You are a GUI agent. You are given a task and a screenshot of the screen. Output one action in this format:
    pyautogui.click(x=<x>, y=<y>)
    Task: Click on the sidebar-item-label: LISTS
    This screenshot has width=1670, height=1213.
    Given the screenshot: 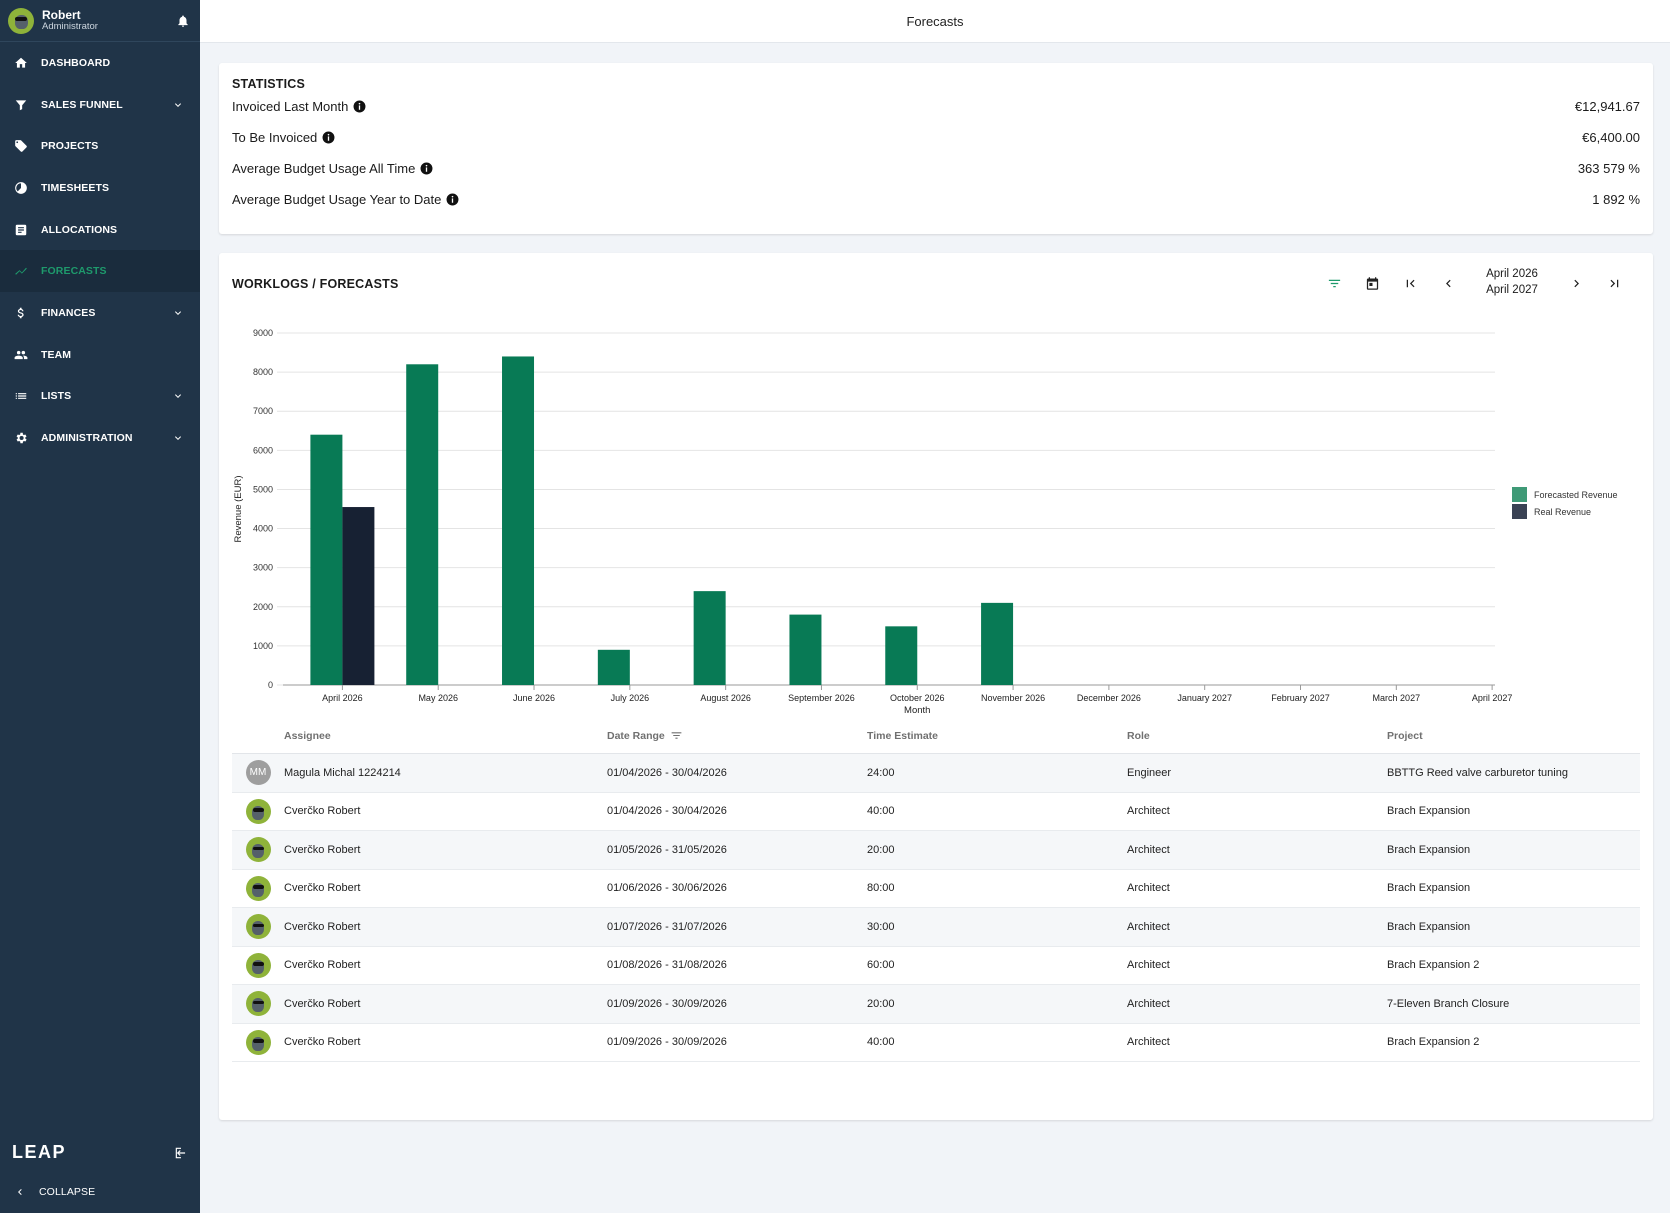 What is the action you would take?
    pyautogui.click(x=56, y=396)
    